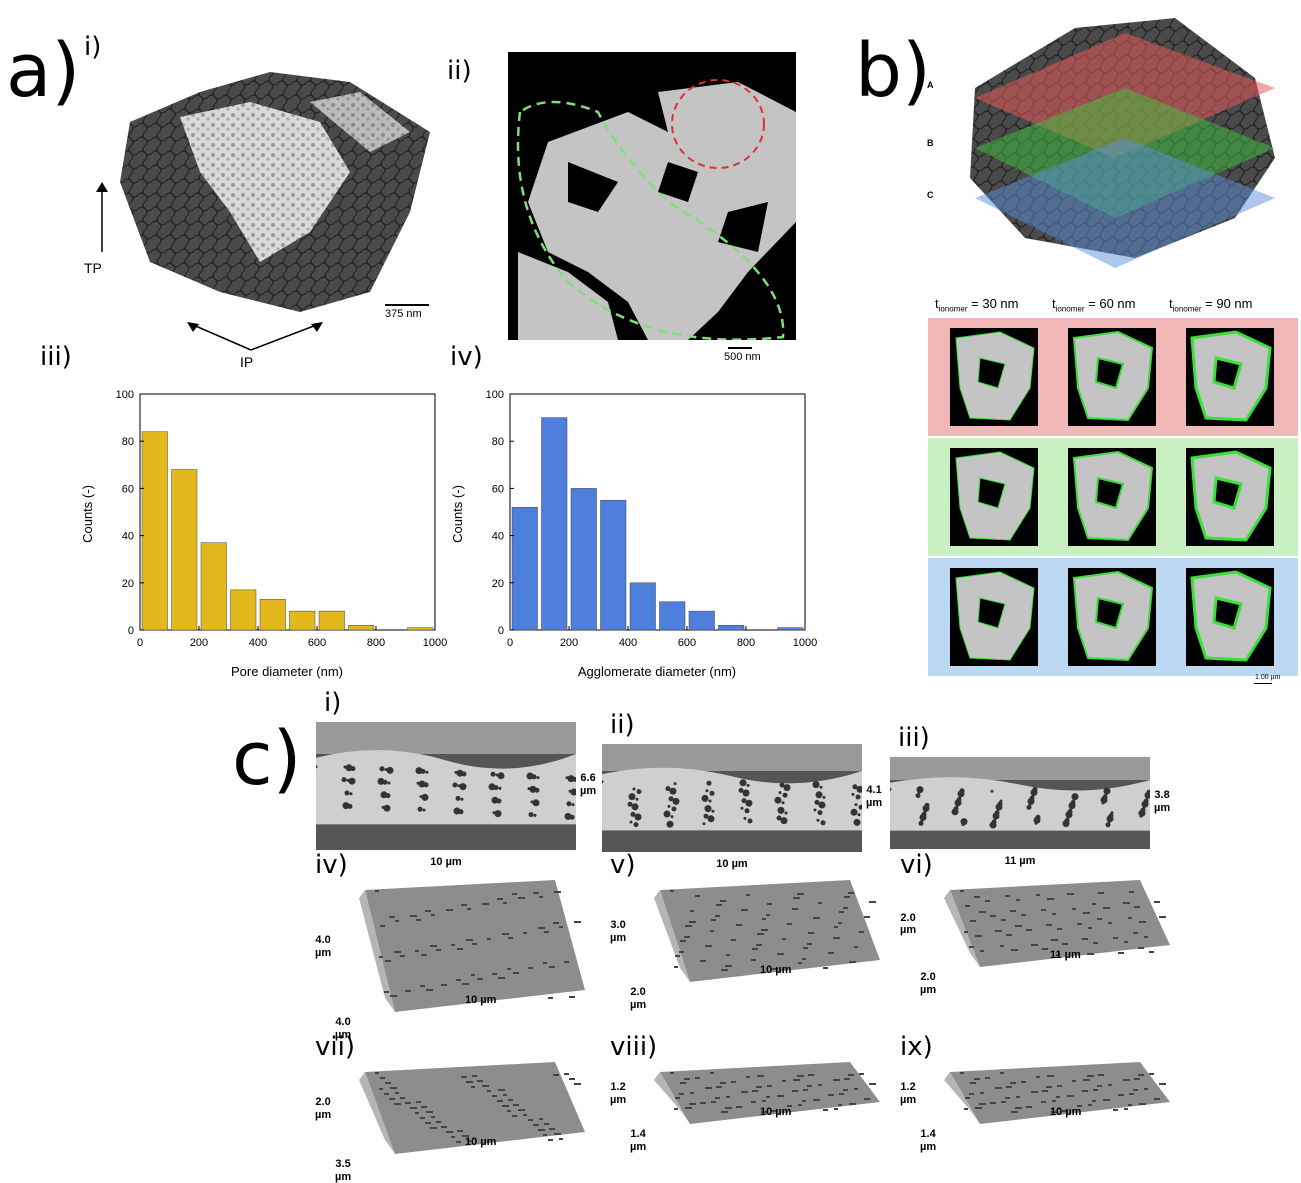  I want to click on section-2-width: 10 µm, so click(732, 864).